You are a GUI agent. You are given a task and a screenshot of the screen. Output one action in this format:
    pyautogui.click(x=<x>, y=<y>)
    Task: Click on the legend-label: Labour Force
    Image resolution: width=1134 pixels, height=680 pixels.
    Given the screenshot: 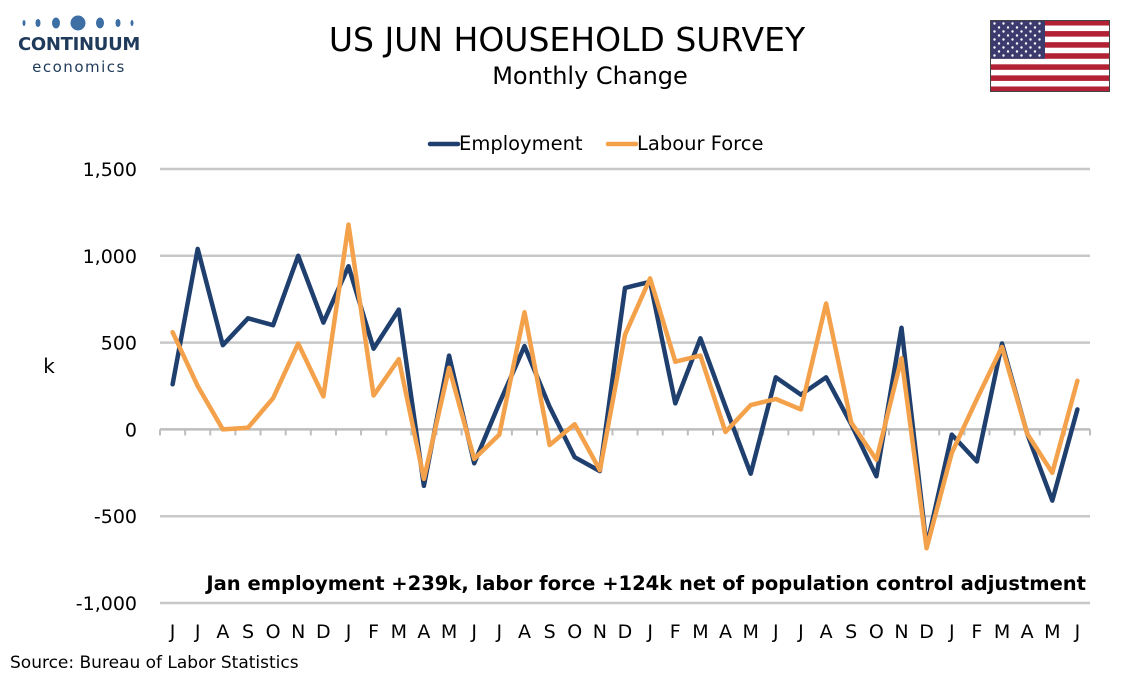 What is the action you would take?
    pyautogui.click(x=700, y=143)
    